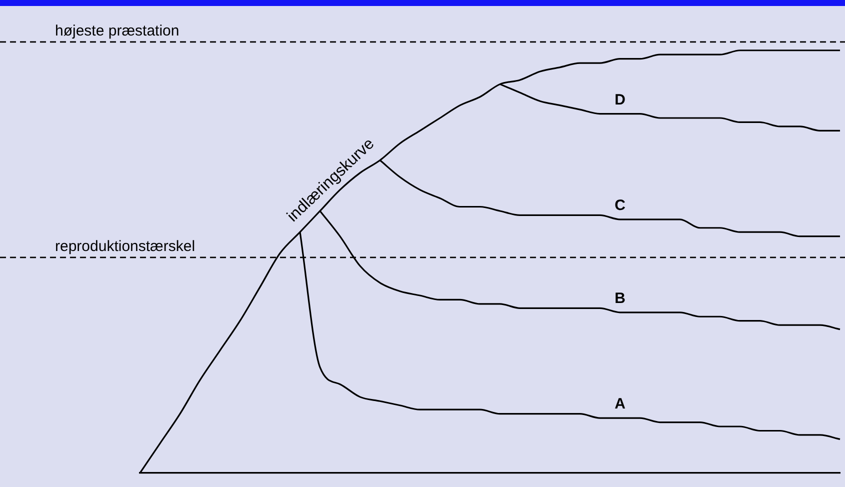 This screenshot has height=487, width=845. What do you see at coordinates (620, 99) in the screenshot?
I see `series-label: D` at bounding box center [620, 99].